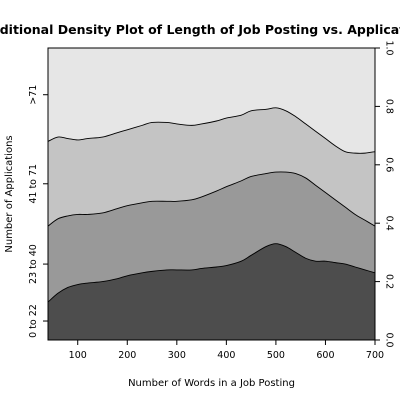  What do you see at coordinates (276, 355) in the screenshot?
I see `x-tick-label: 500` at bounding box center [276, 355].